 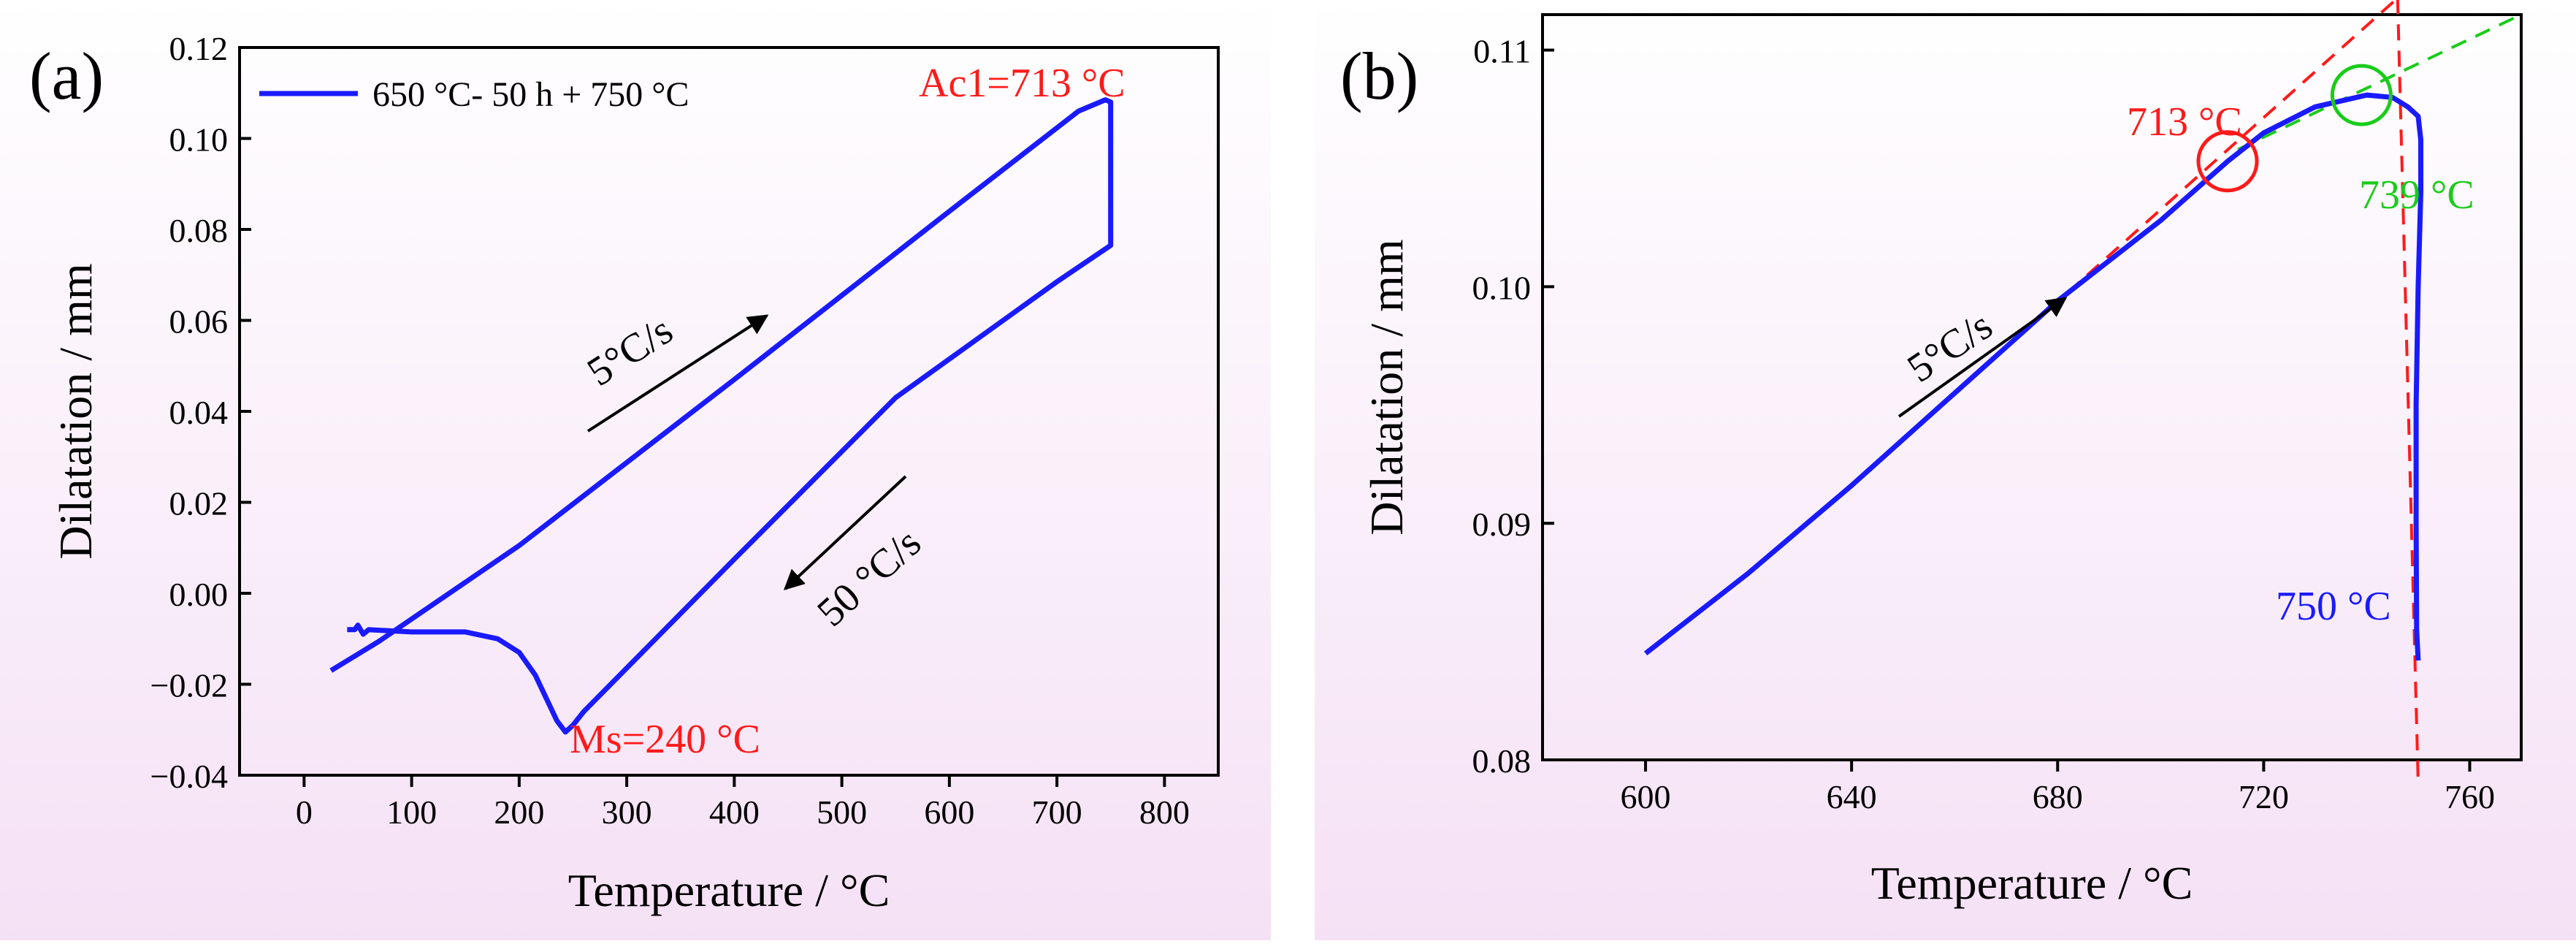 I want to click on panel-a-y-axis-title: Dilatation / mm, so click(x=76, y=411).